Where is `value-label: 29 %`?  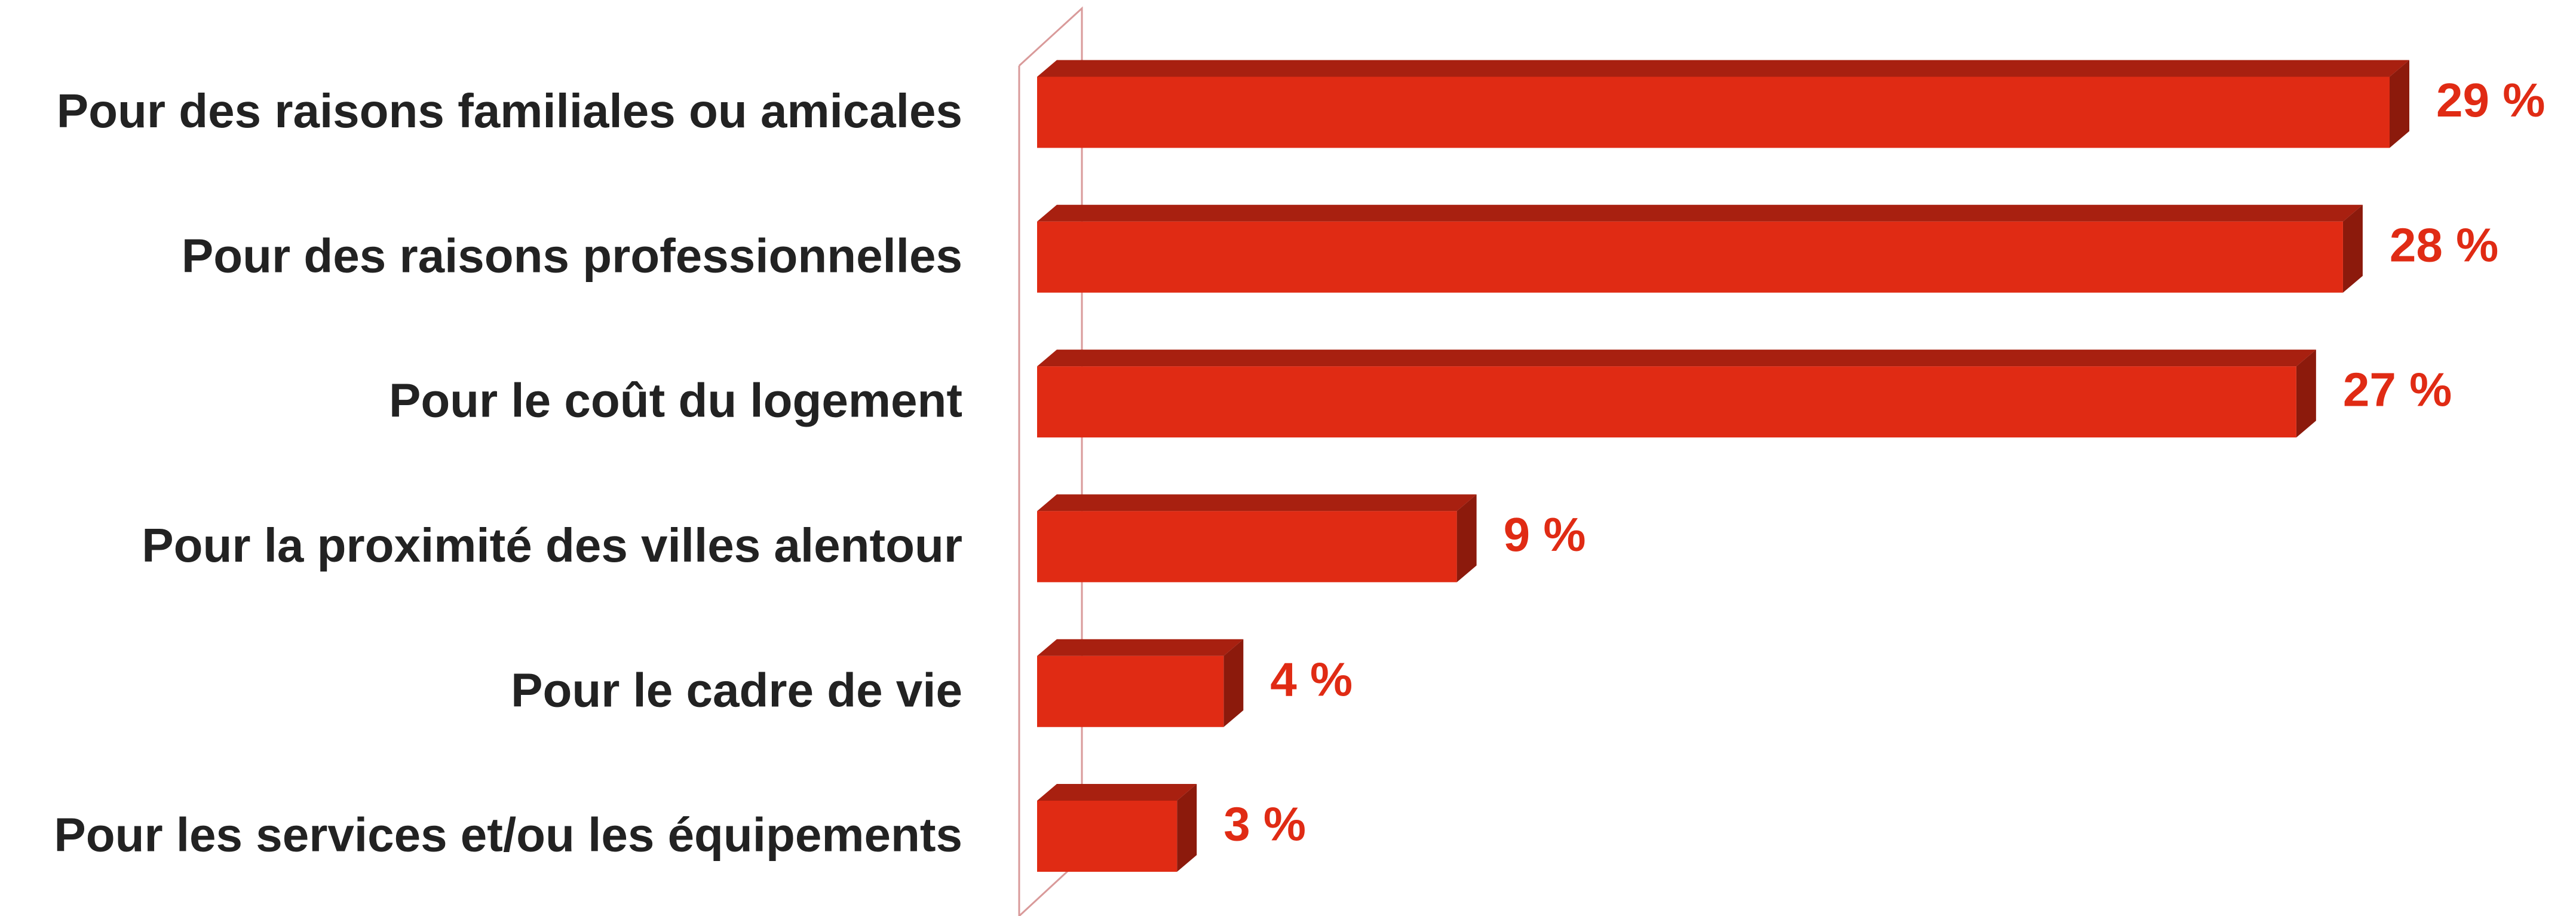
value-label: 29 % is located at coordinates (2490, 100).